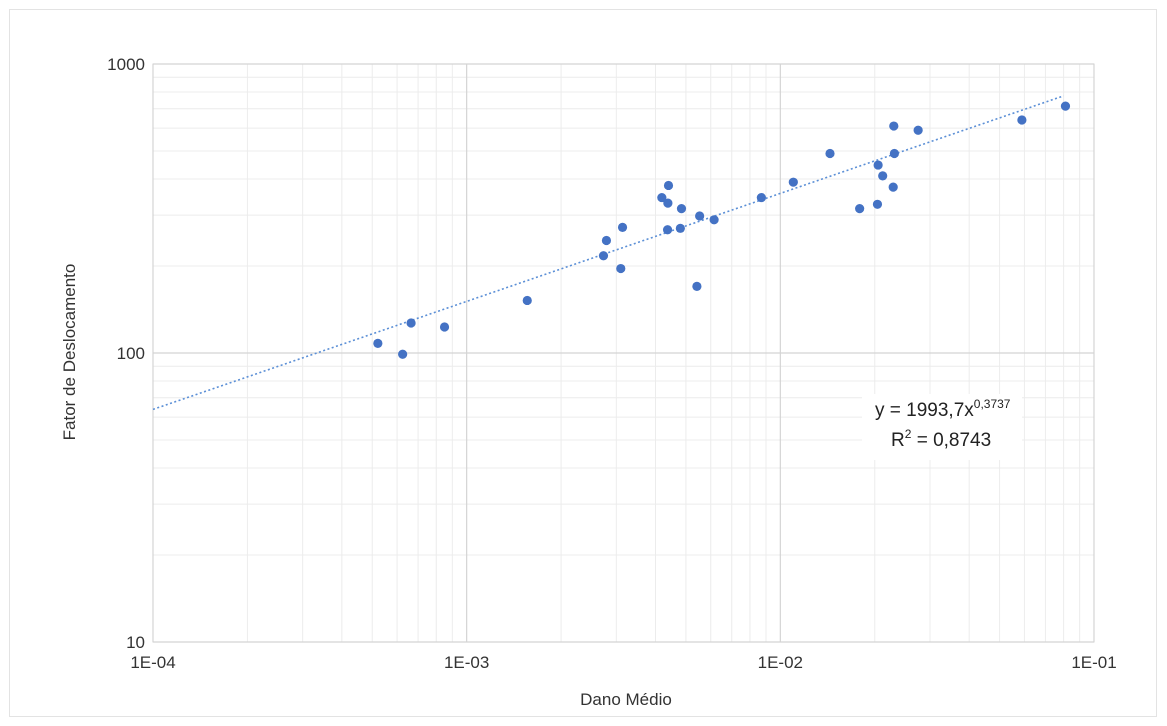  I want to click on equation-label: y = 1993,7x0,3737, so click(943, 409).